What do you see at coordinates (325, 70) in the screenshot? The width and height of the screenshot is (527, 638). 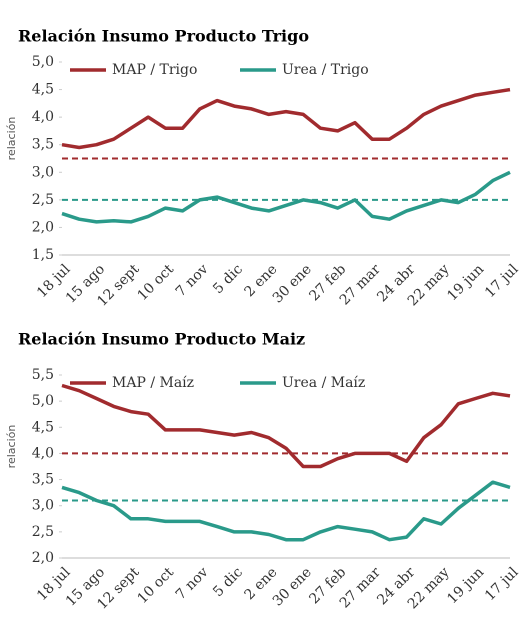 I see `legend-label: Urea / Trigo` at bounding box center [325, 70].